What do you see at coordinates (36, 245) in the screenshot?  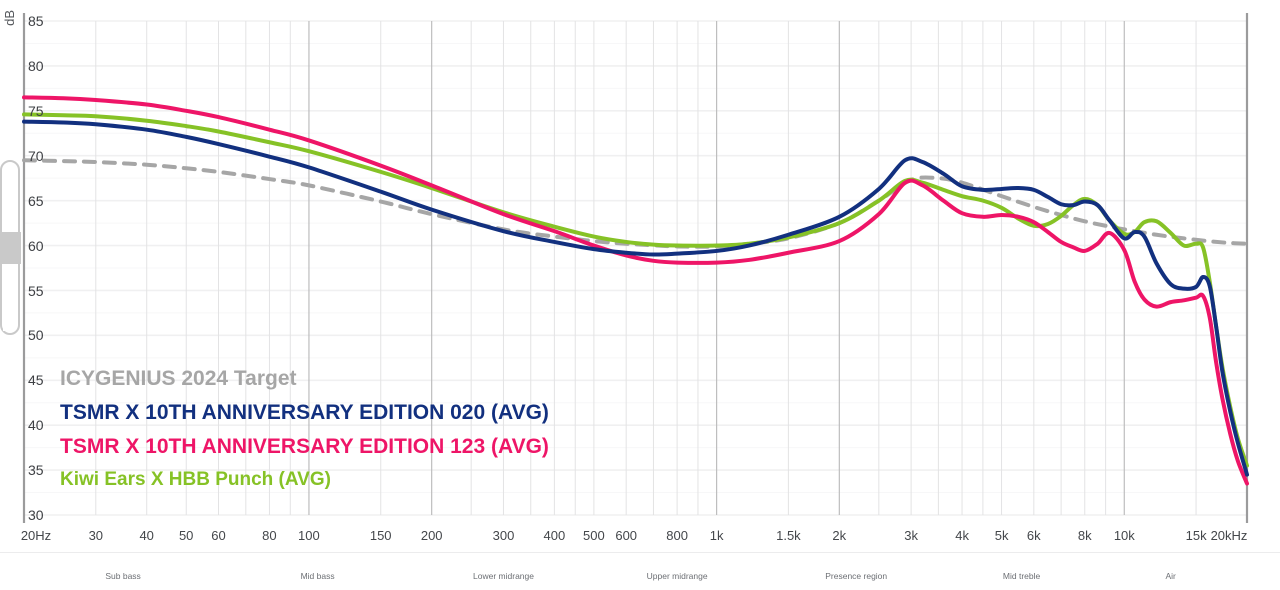 I see `y-axis-tick-label: 60` at bounding box center [36, 245].